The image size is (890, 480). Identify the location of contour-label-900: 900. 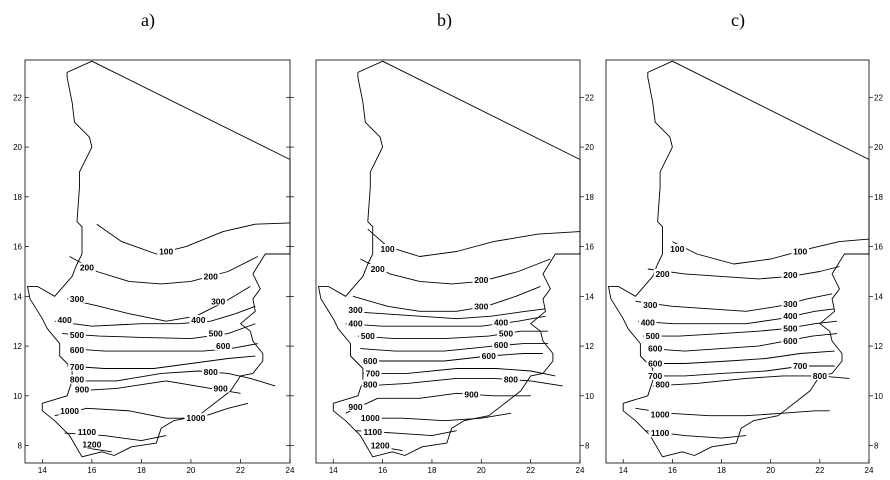
(355, 407).